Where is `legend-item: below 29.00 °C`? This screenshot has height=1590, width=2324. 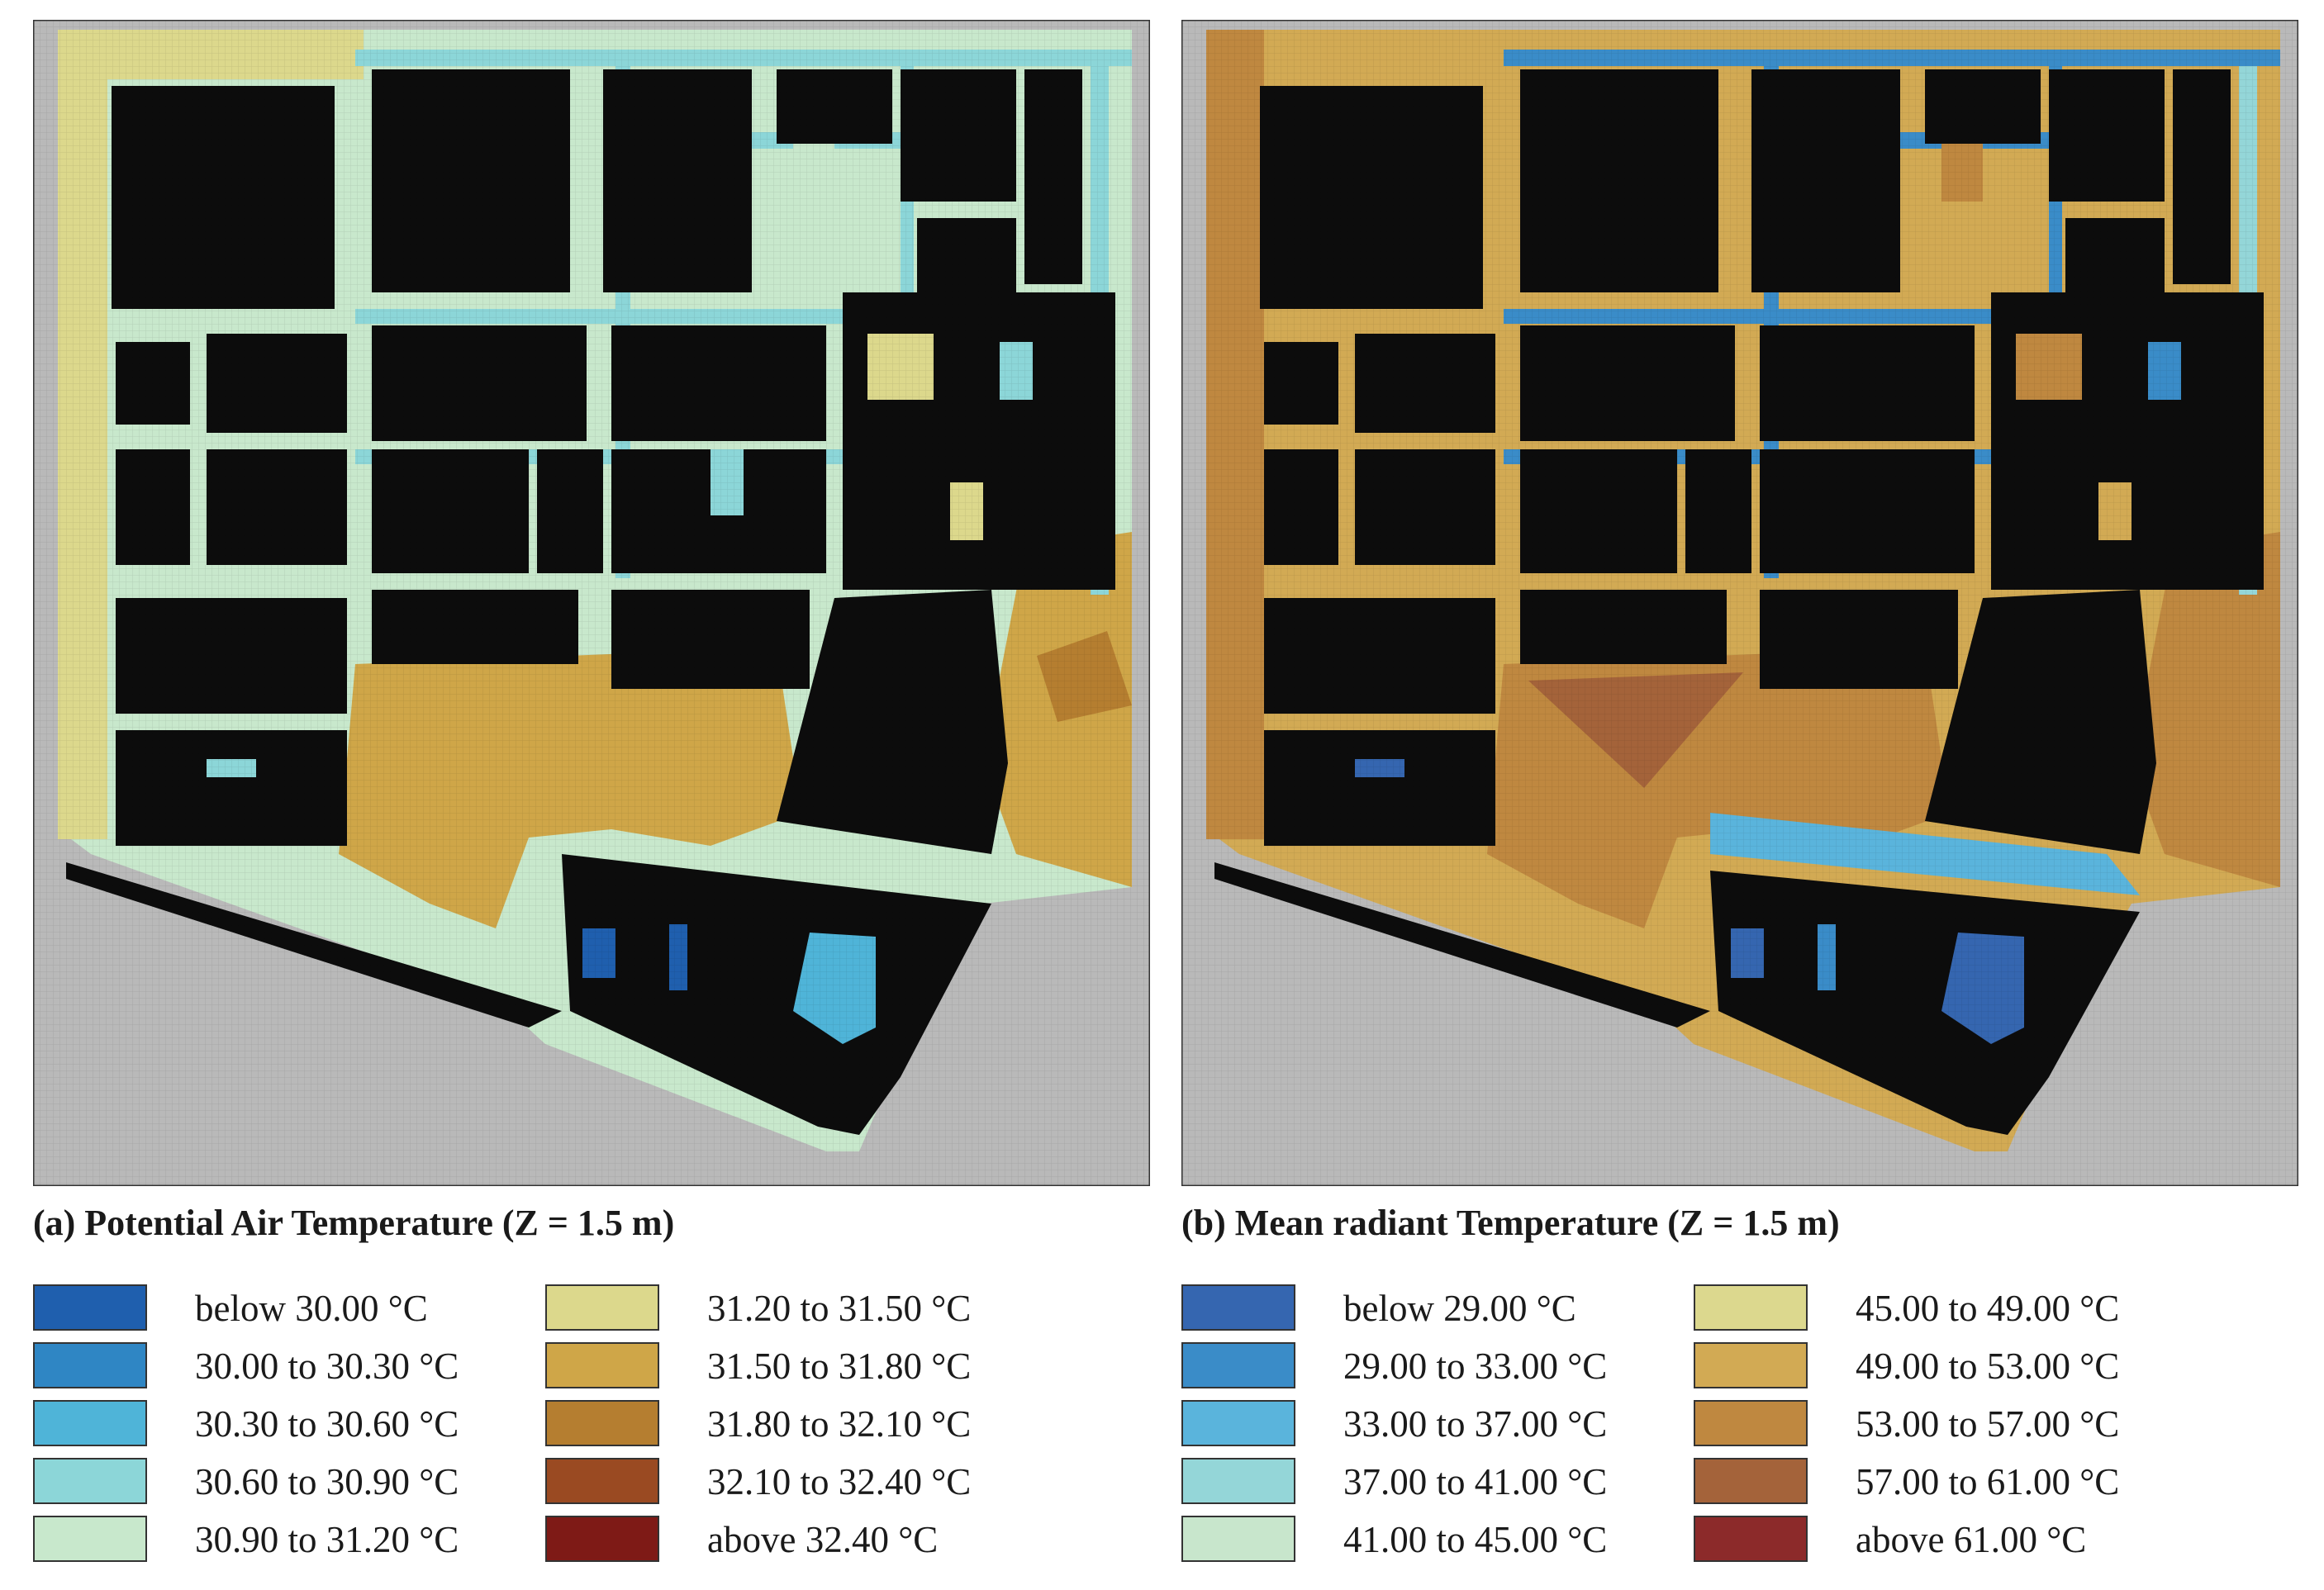
legend-item: below 29.00 °C is located at coordinates (1429, 1308).